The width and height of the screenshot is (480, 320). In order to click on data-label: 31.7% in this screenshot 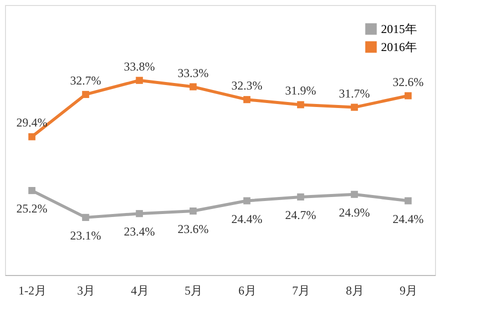, I will do `click(354, 93)`.